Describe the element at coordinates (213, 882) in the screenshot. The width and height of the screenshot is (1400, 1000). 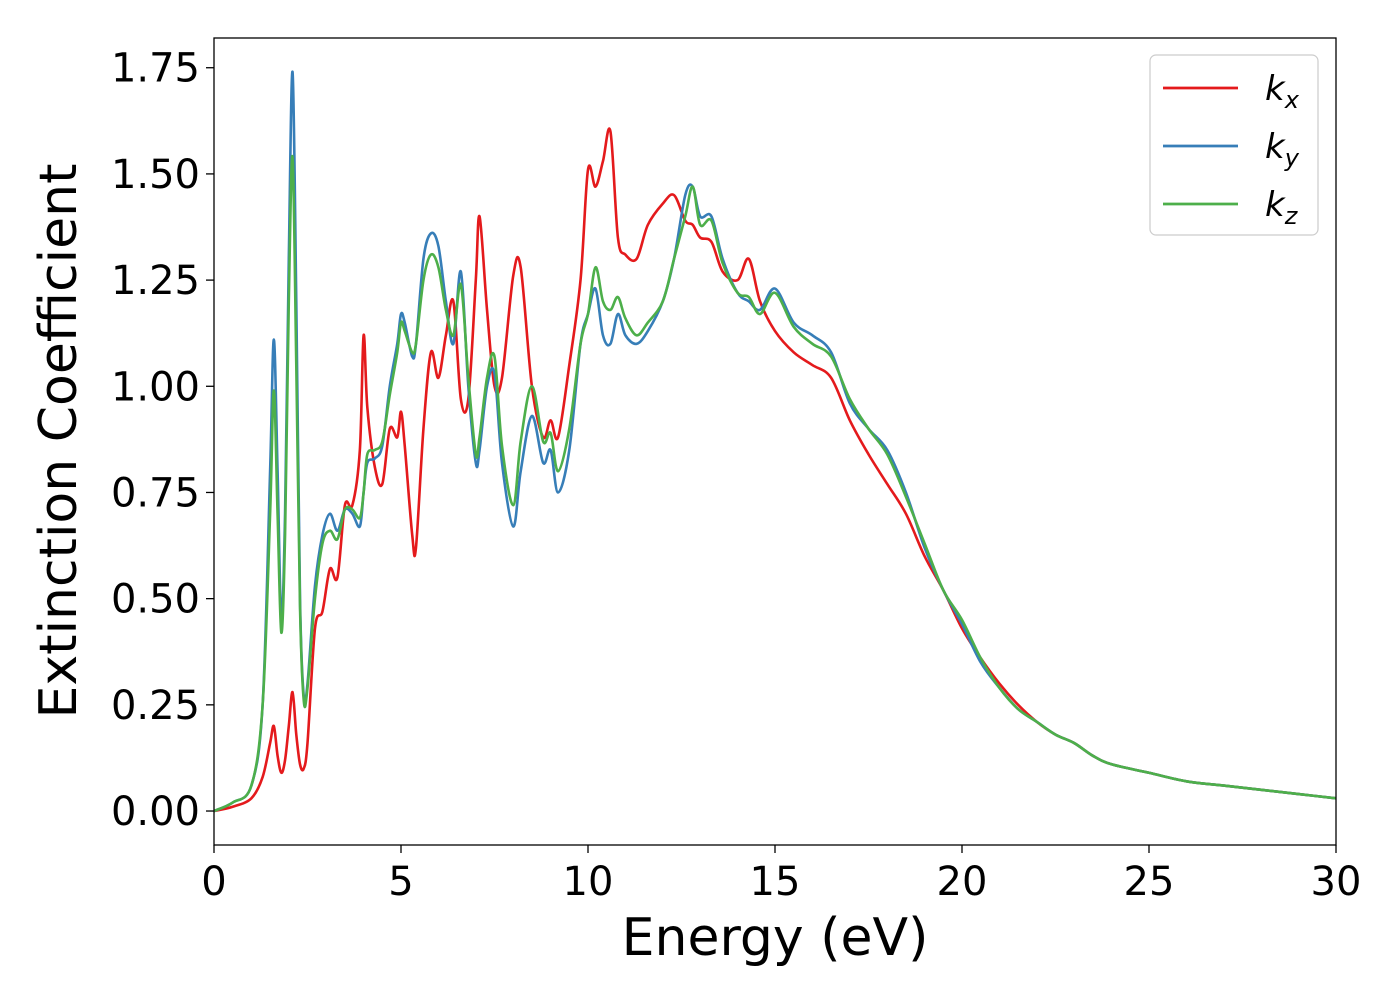
I see `x-tick-label: 0` at that location.